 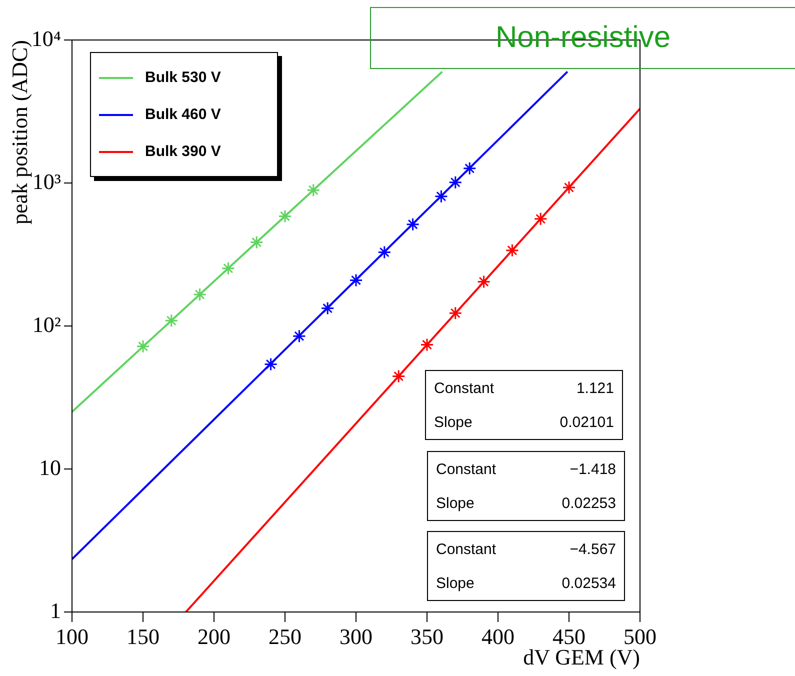 I want to click on legend-label: Bulk 530 V, so click(x=183, y=77).